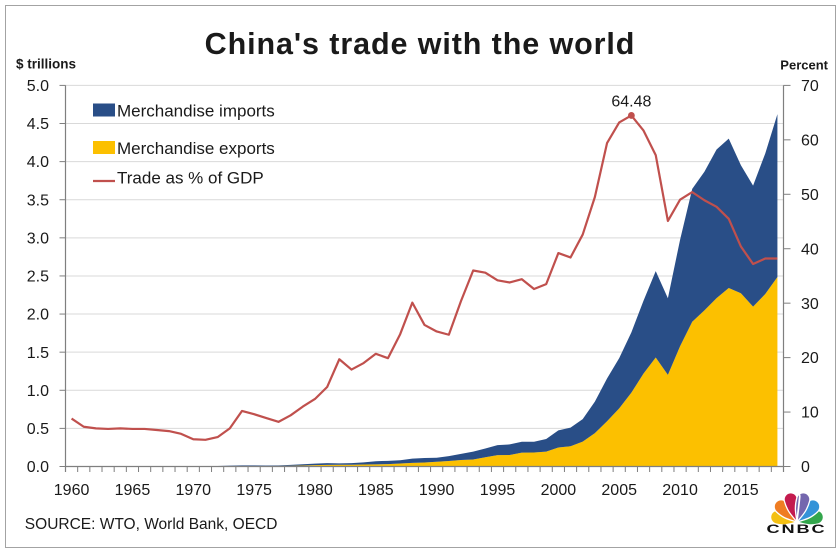 This screenshot has width=840, height=557. Describe the element at coordinates (193, 490) in the screenshot. I see `svg-text: 1970` at that location.